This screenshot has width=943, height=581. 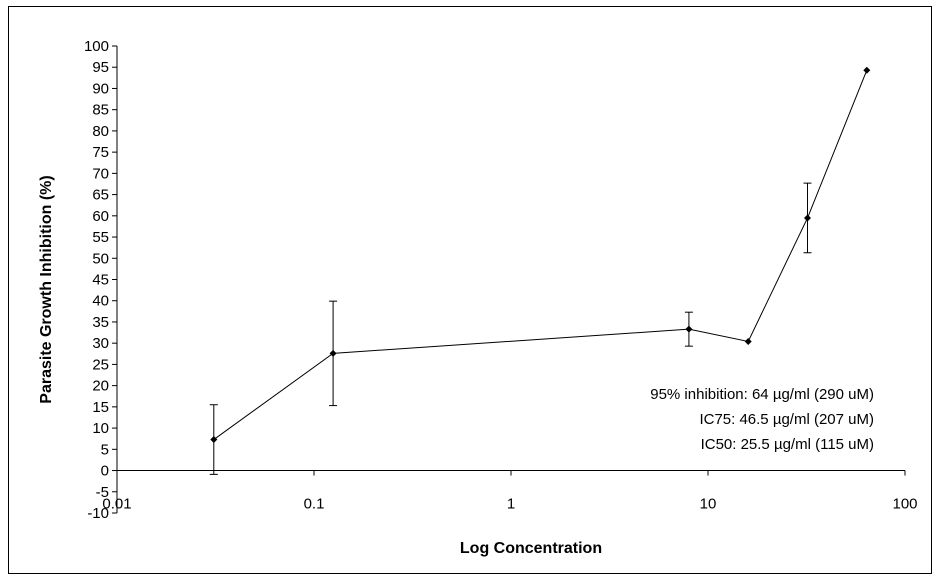 What do you see at coordinates (708, 504) in the screenshot?
I see `x-tick-label: 10` at bounding box center [708, 504].